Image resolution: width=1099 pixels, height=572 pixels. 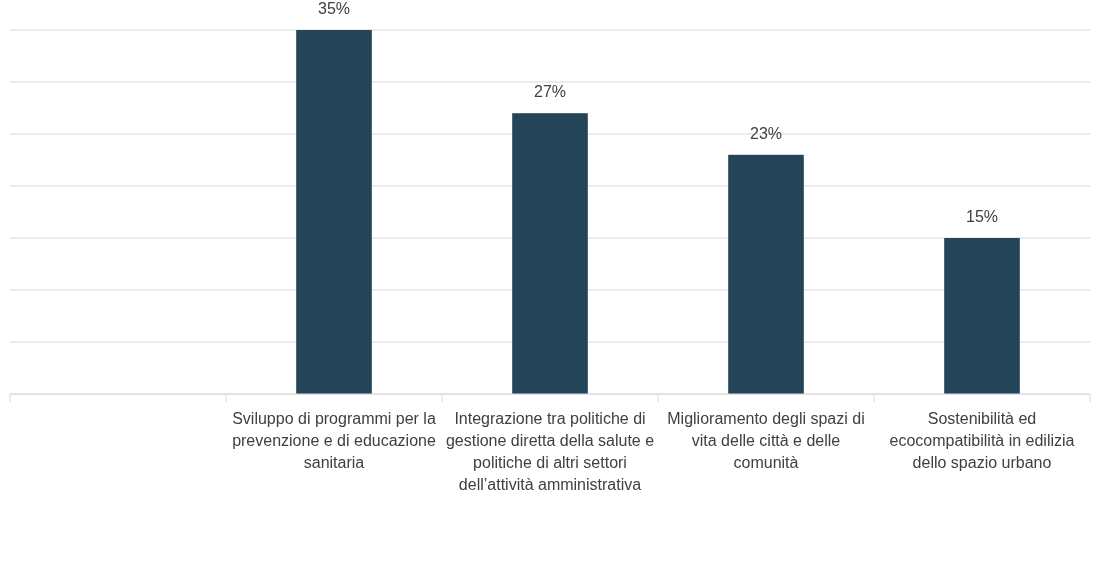 What do you see at coordinates (982, 216) in the screenshot?
I see `data-label: 15%` at bounding box center [982, 216].